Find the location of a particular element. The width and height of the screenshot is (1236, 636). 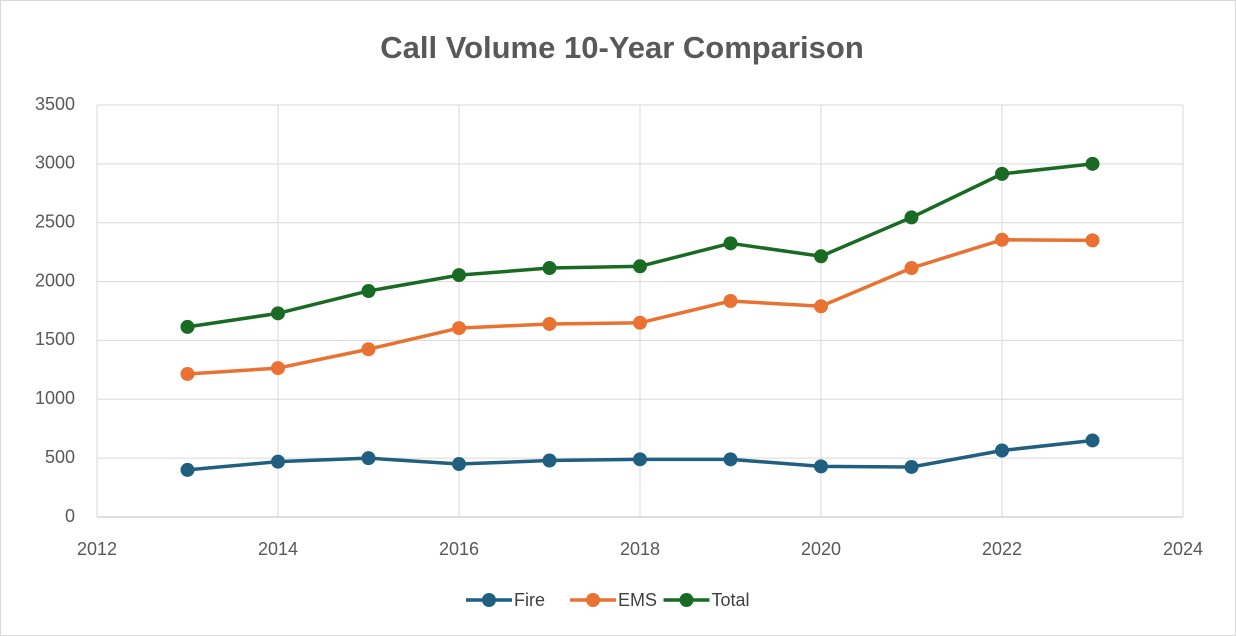

x-tick-label: 2014 is located at coordinates (278, 549).